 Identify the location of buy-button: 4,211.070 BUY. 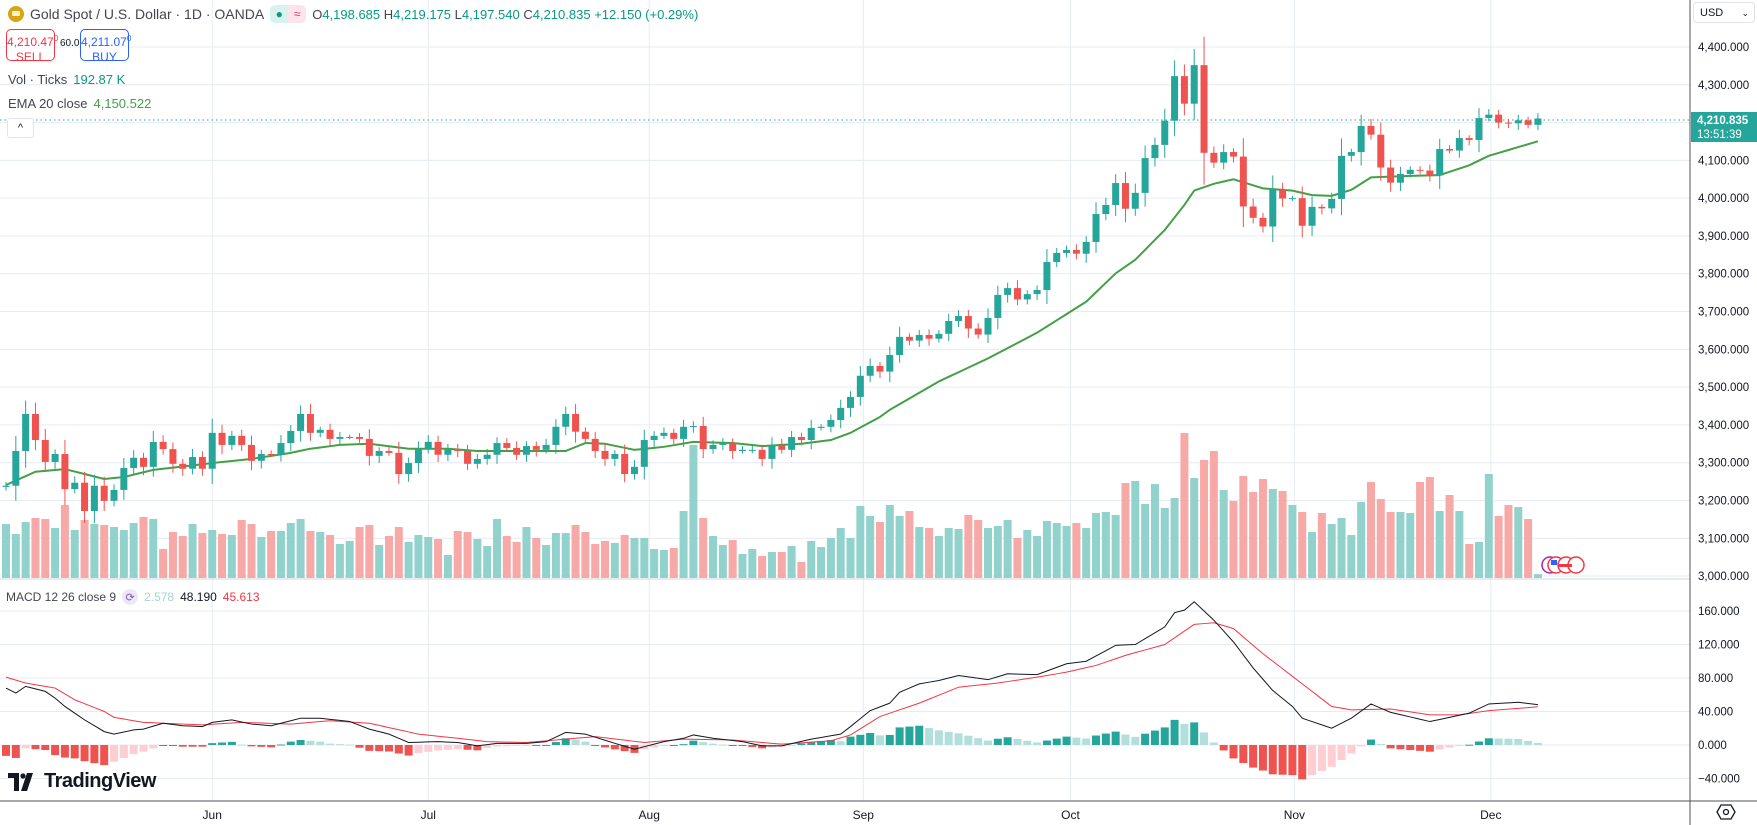
(105, 46).